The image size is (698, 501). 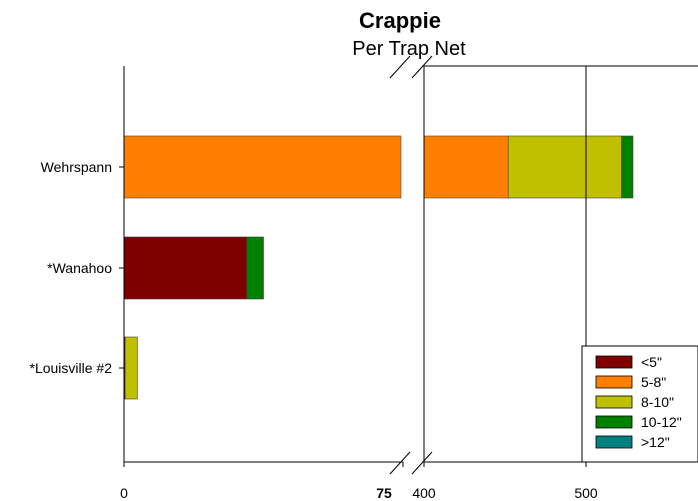 I want to click on category-label: Wehrspann, so click(x=76, y=167).